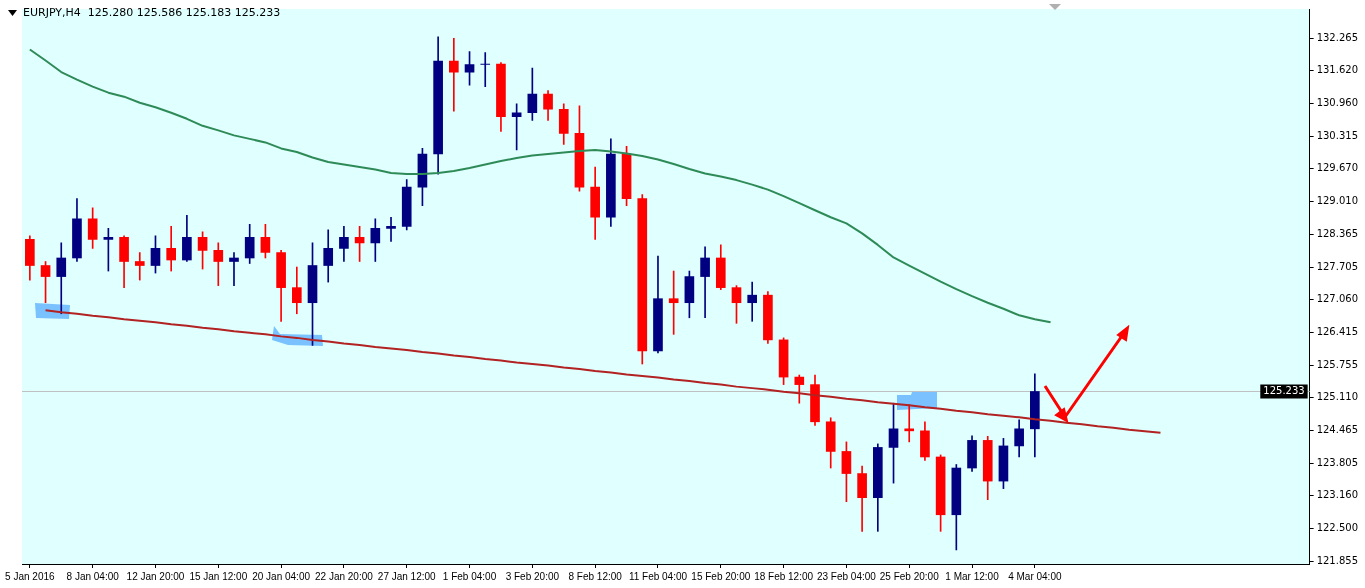 The image size is (1365, 588). What do you see at coordinates (1337, 397) in the screenshot?
I see `y-tick-label: 125.110` at bounding box center [1337, 397].